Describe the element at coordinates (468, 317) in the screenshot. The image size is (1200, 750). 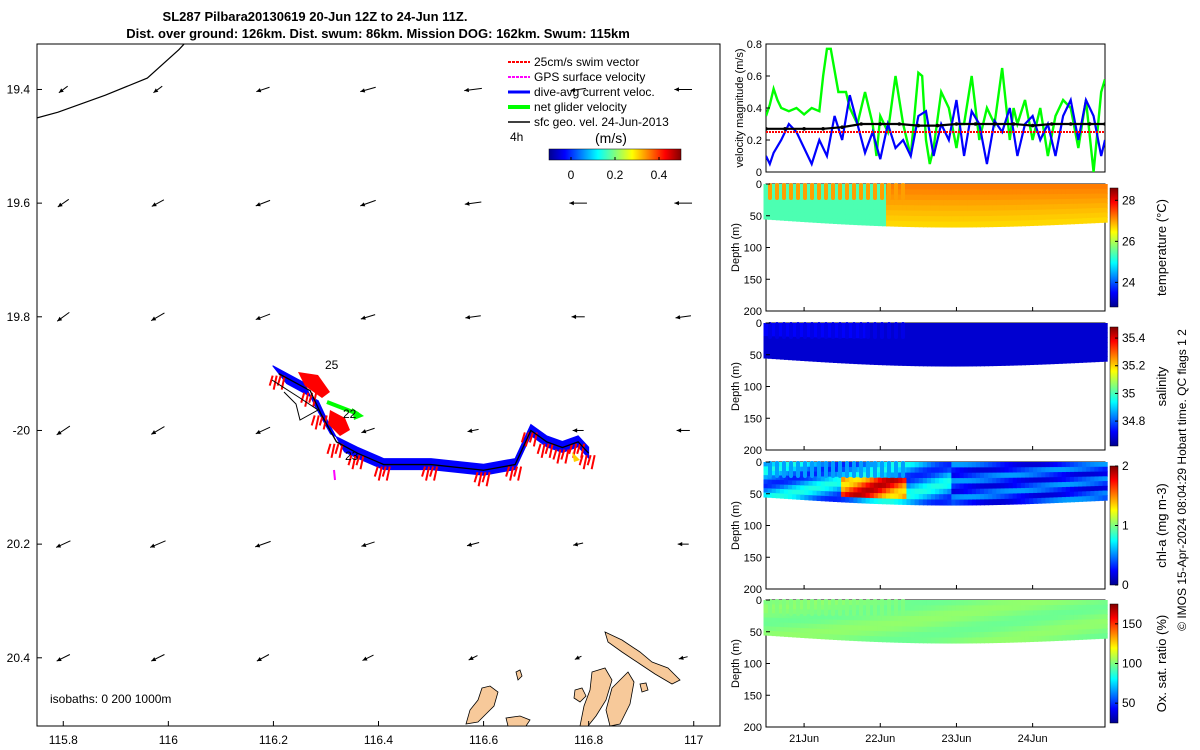
I see `geo-vector-head` at that location.